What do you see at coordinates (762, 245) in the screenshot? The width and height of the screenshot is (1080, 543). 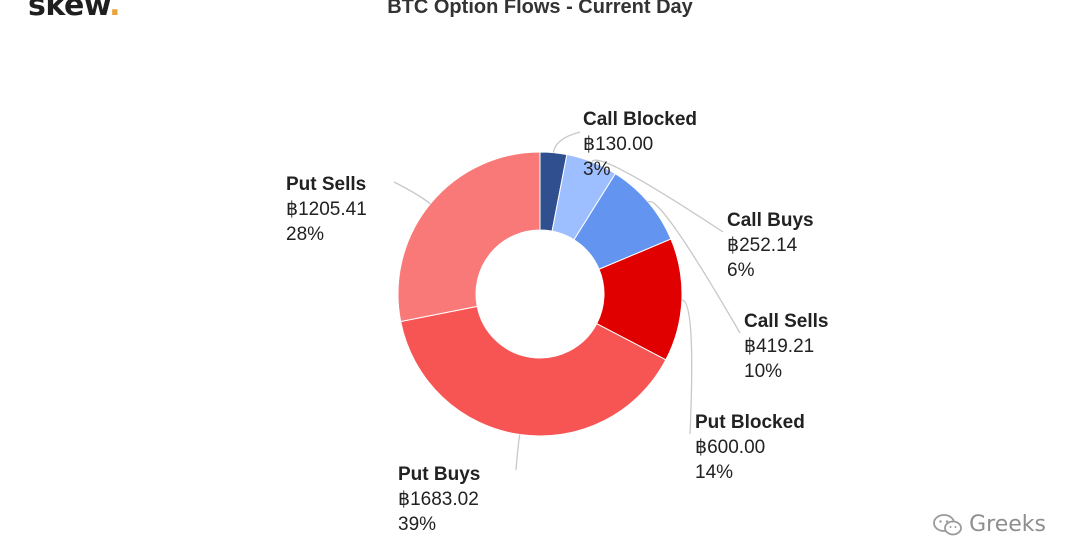 I see `slice-value: ฿252.14` at bounding box center [762, 245].